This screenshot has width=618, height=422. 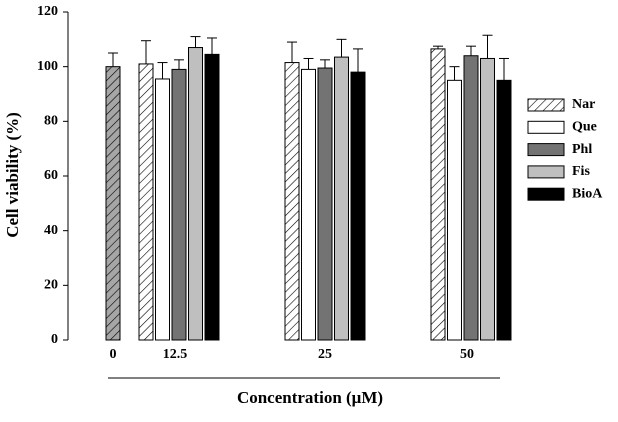 I want to click on y-tick-label: 100, so click(x=47, y=66).